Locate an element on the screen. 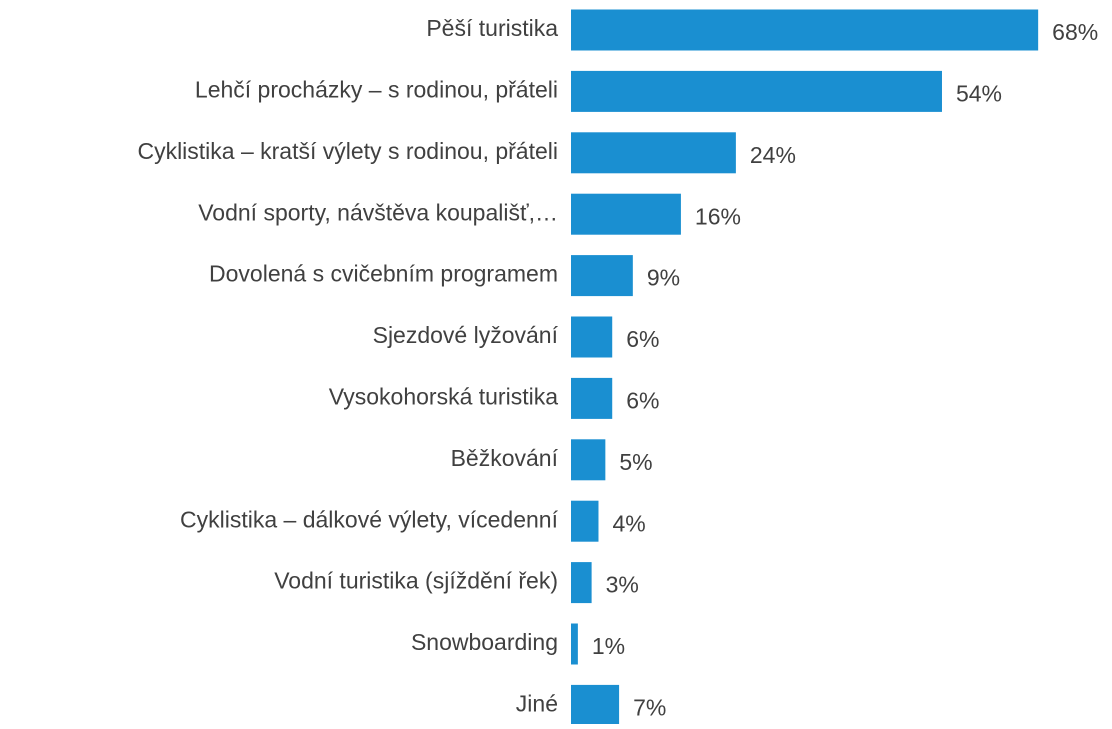  category-label: Běžkování is located at coordinates (505, 458).